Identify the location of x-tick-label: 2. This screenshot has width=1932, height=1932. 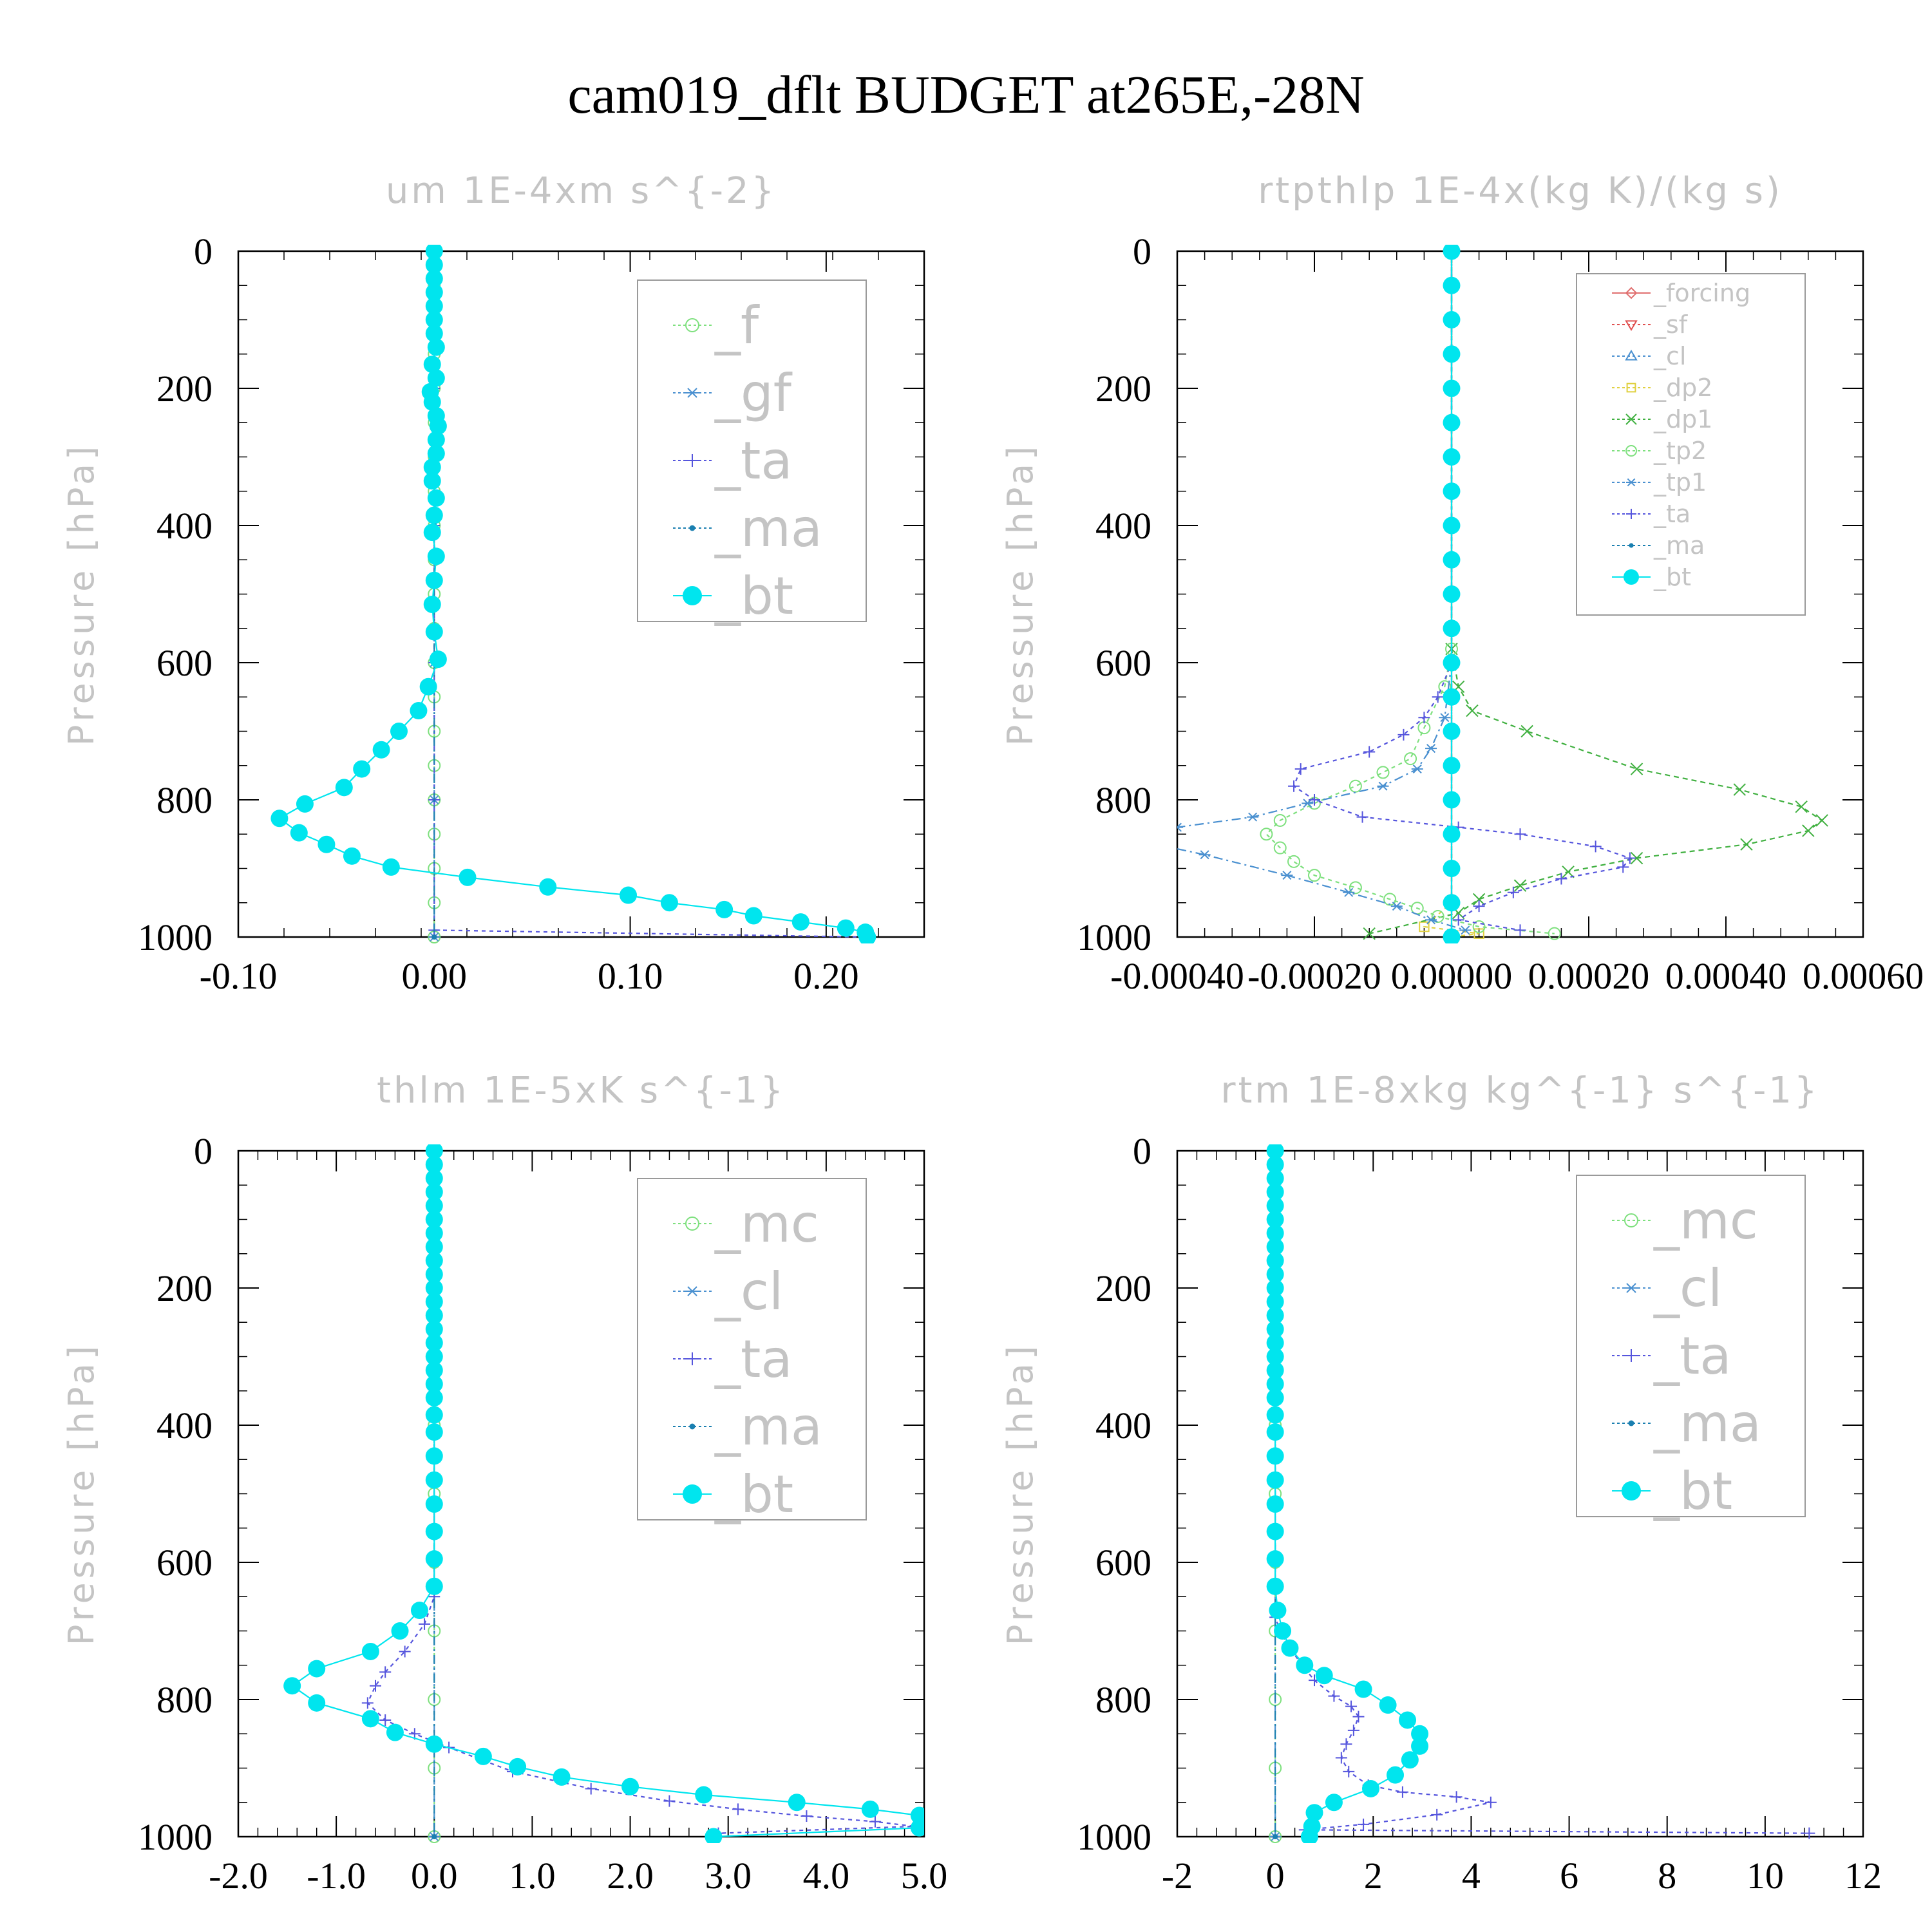
(1374, 1876).